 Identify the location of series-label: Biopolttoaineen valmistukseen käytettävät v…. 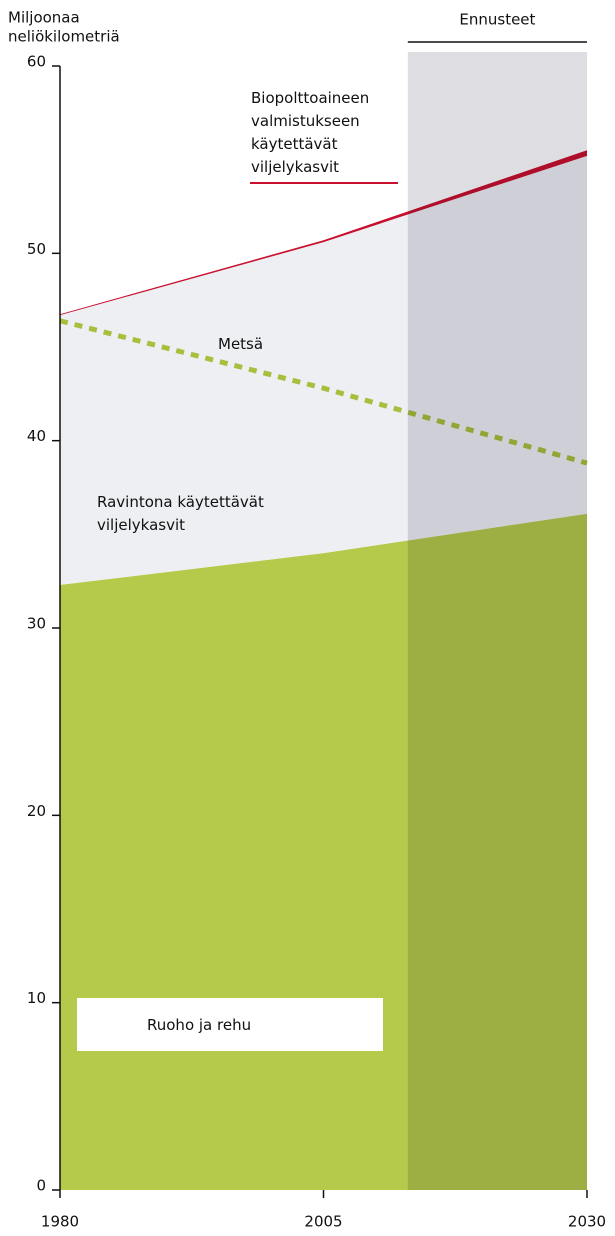
(310, 132).